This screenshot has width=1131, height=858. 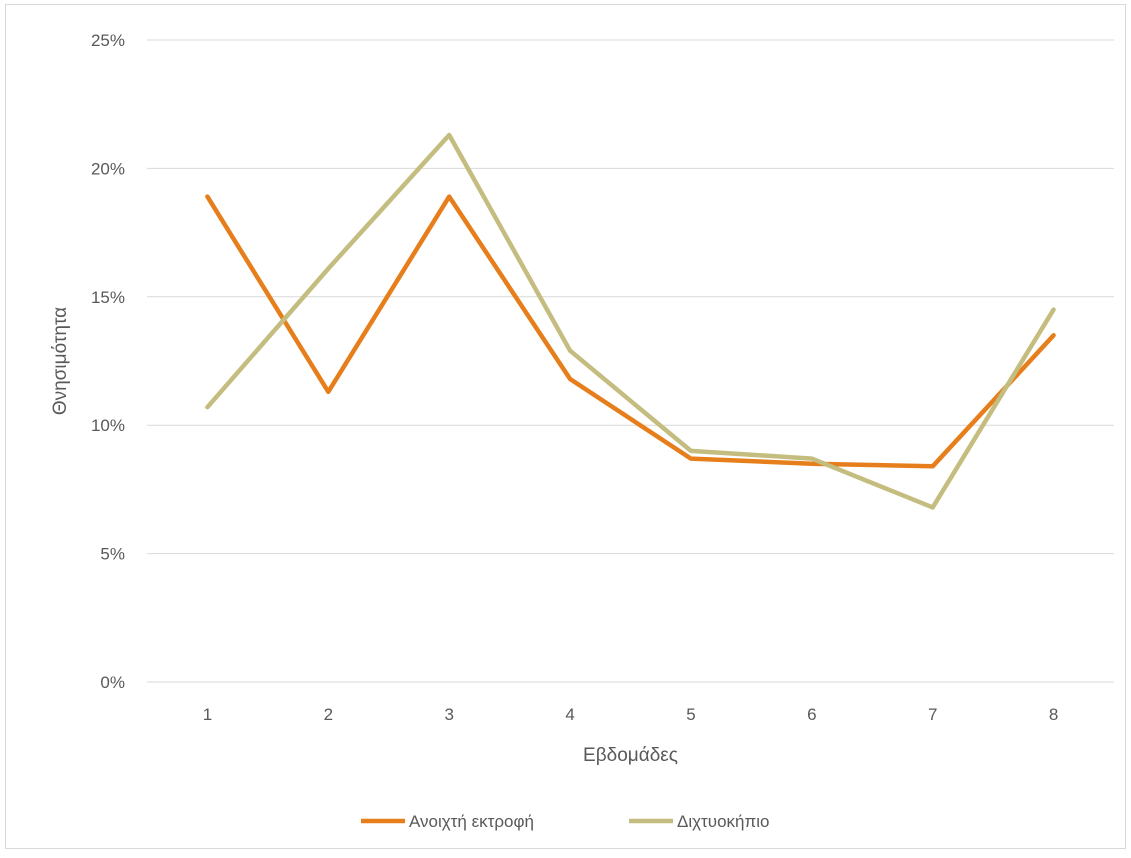 I want to click on legend-label-2: Διχτυοκήπιο, so click(x=723, y=821).